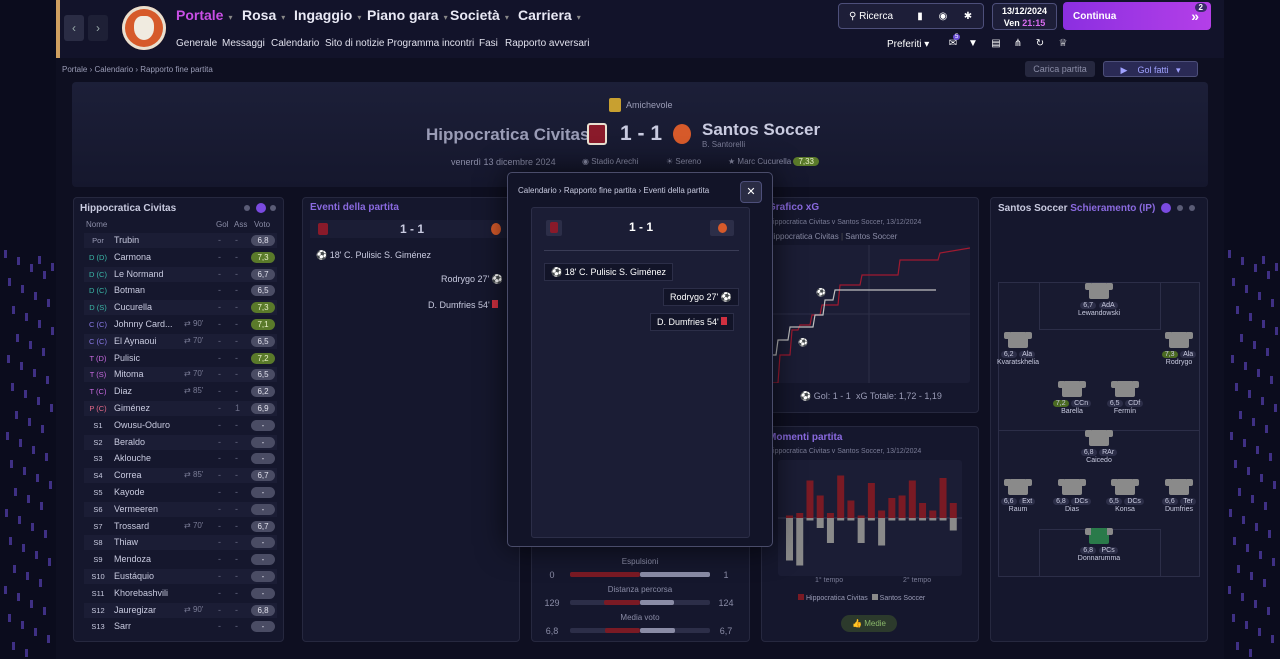 The height and width of the screenshot is (659, 1280). What do you see at coordinates (600, 190) in the screenshot?
I see `modal-crumb-rapporto: Rapporto fine partita` at bounding box center [600, 190].